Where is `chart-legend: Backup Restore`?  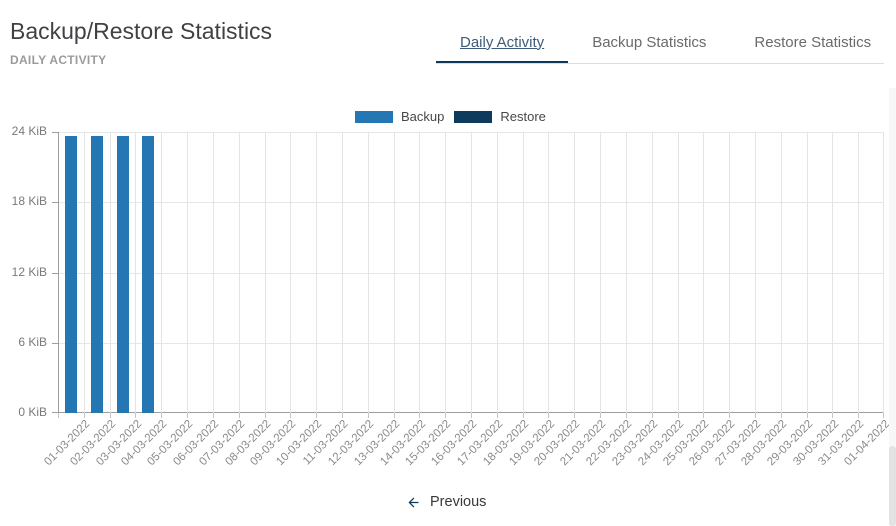
chart-legend: Backup Restore is located at coordinates (450, 116).